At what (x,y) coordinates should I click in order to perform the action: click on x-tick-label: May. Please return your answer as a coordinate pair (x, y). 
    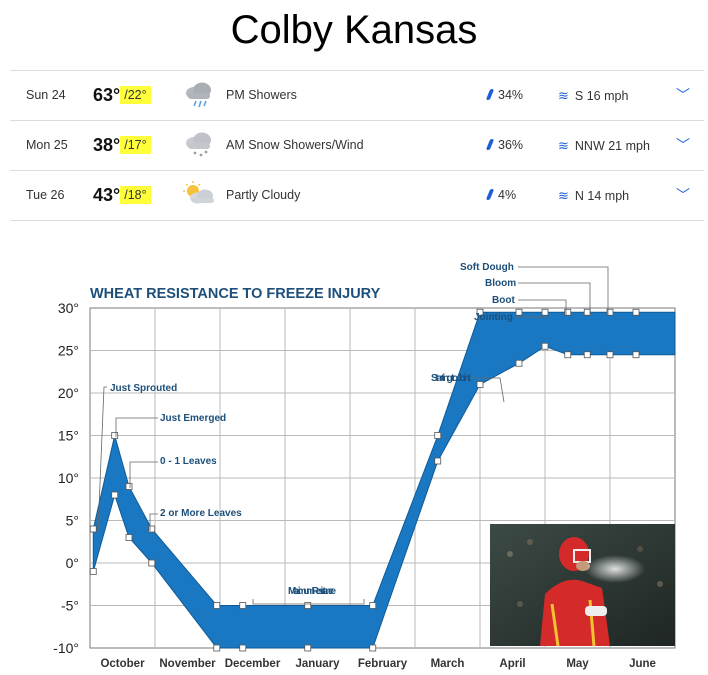
    Looking at the image, I should click on (577, 664).